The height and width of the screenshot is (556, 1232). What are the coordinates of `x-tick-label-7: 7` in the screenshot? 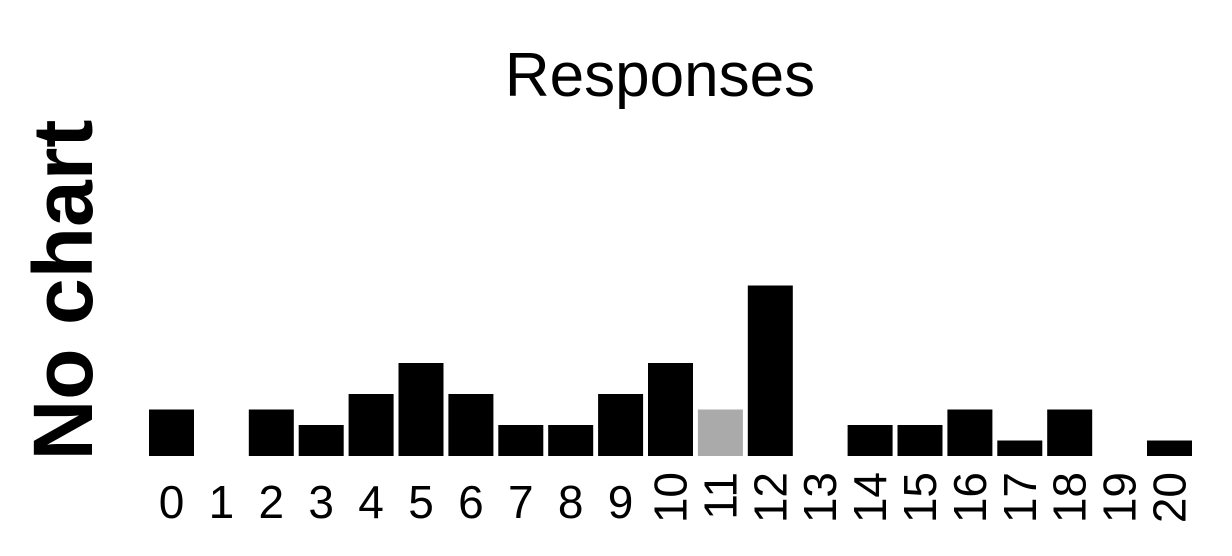 It's located at (521, 502).